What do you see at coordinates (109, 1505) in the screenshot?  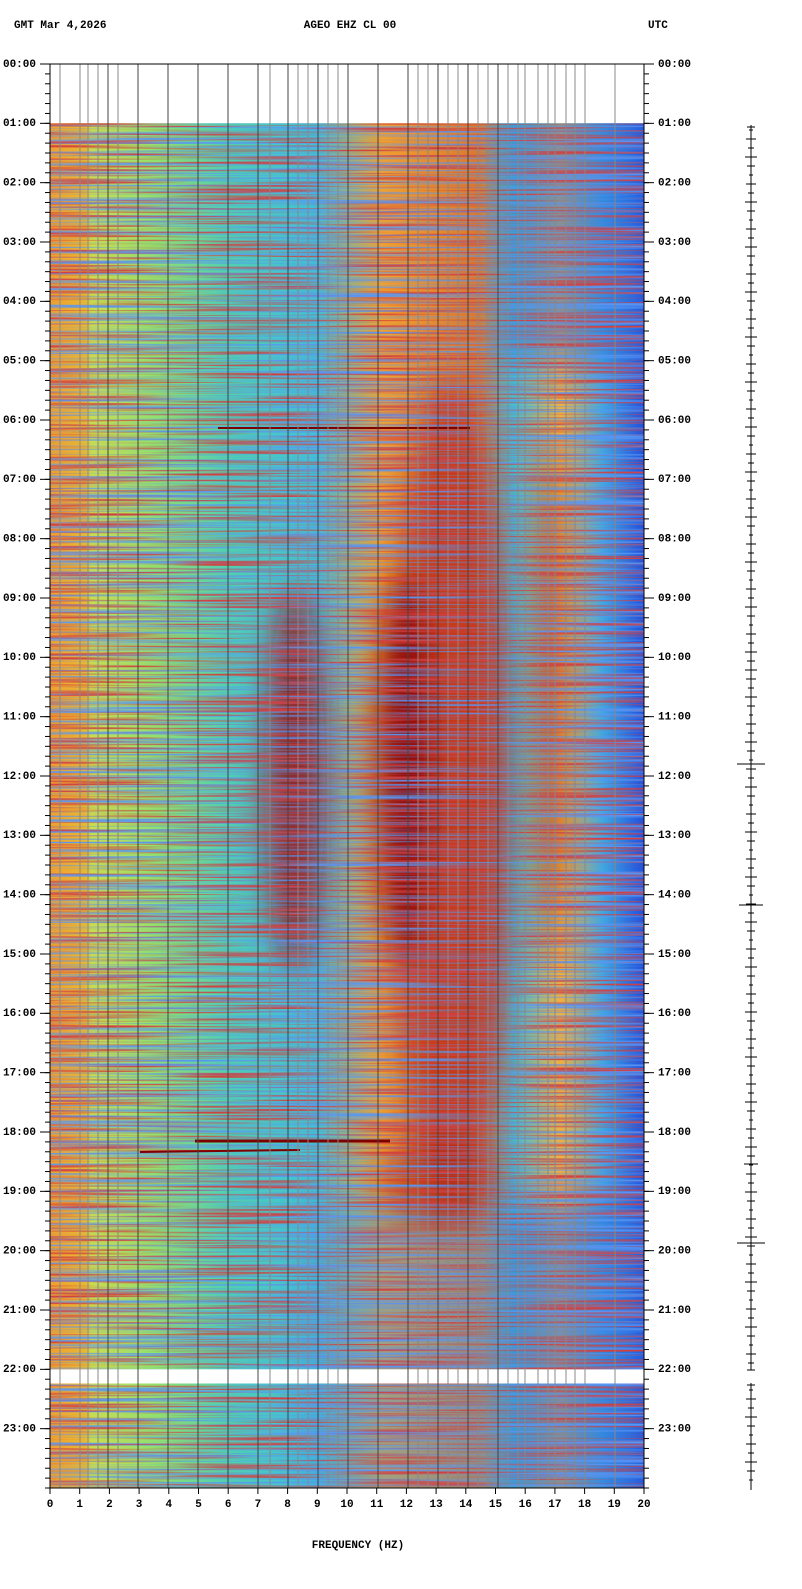 I see `x-tick-label: 2` at bounding box center [109, 1505].